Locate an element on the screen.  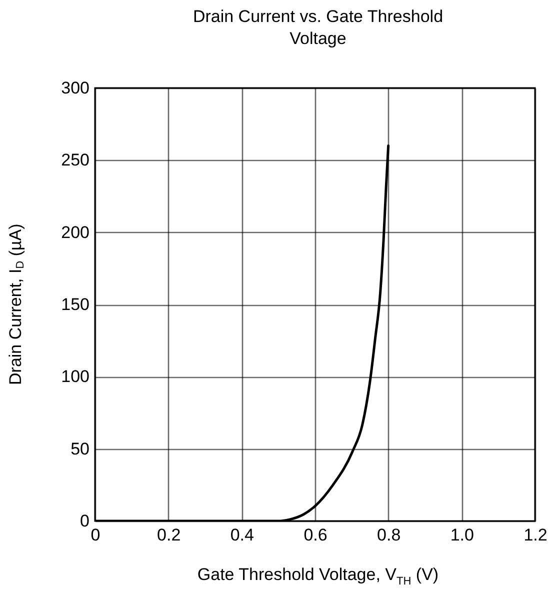
x-axis-title: Gate Threshold Voltage, V$_{TH}$ (V) is located at coordinates (318, 576).